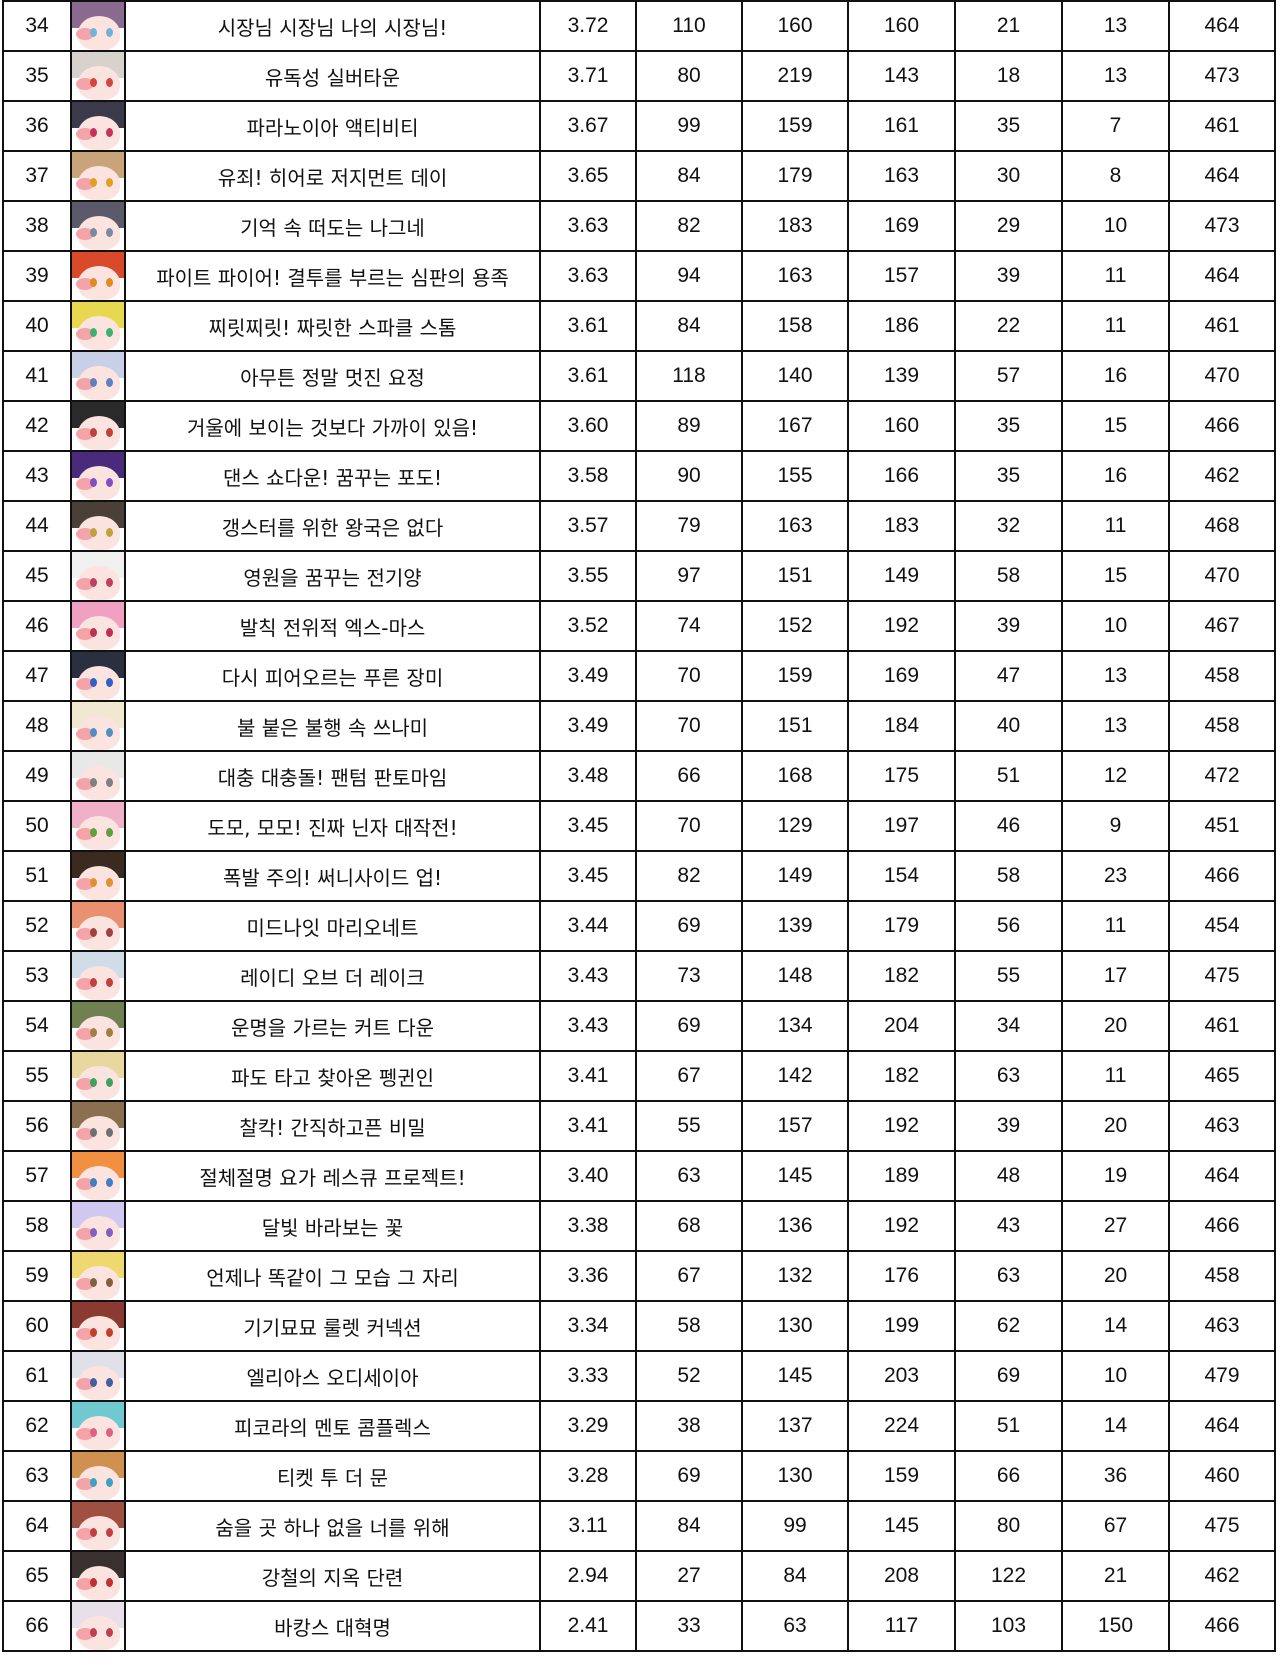 Image resolution: width=1280 pixels, height=1666 pixels. Describe the element at coordinates (1115, 176) in the screenshot. I see `stat-cell-5: 8` at that location.